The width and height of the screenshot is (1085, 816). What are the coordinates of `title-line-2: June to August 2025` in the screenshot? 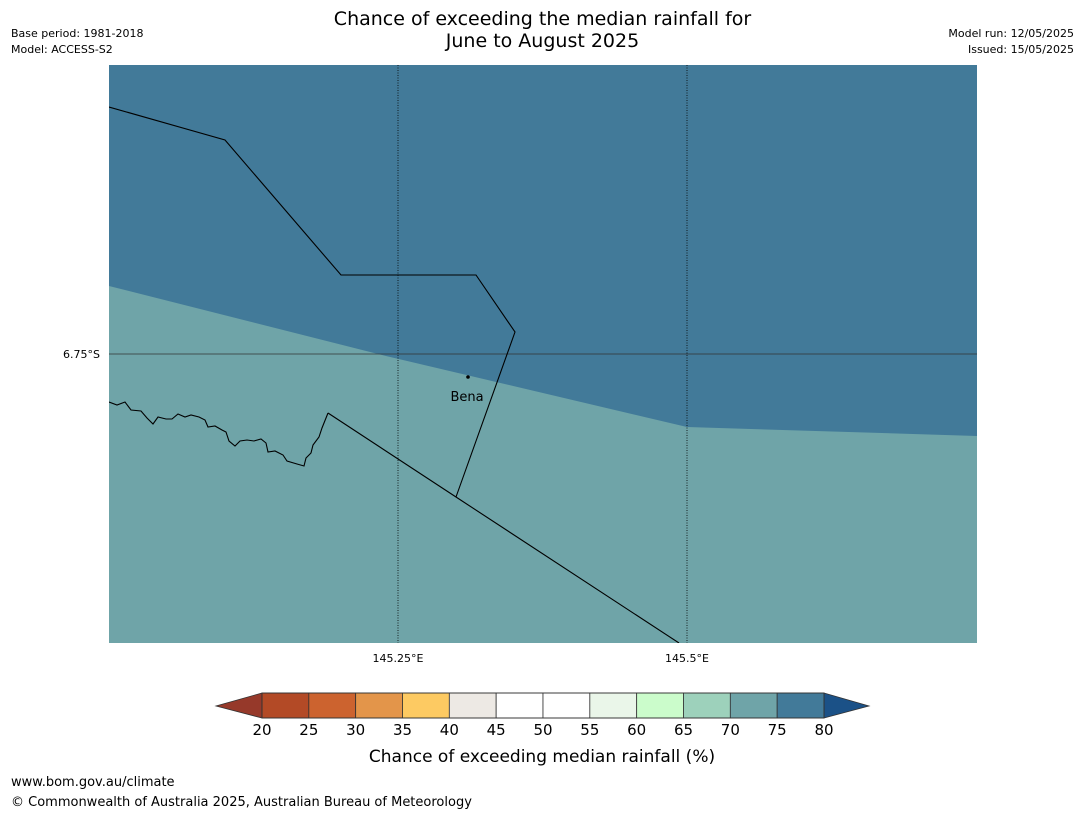 It's located at (542, 41).